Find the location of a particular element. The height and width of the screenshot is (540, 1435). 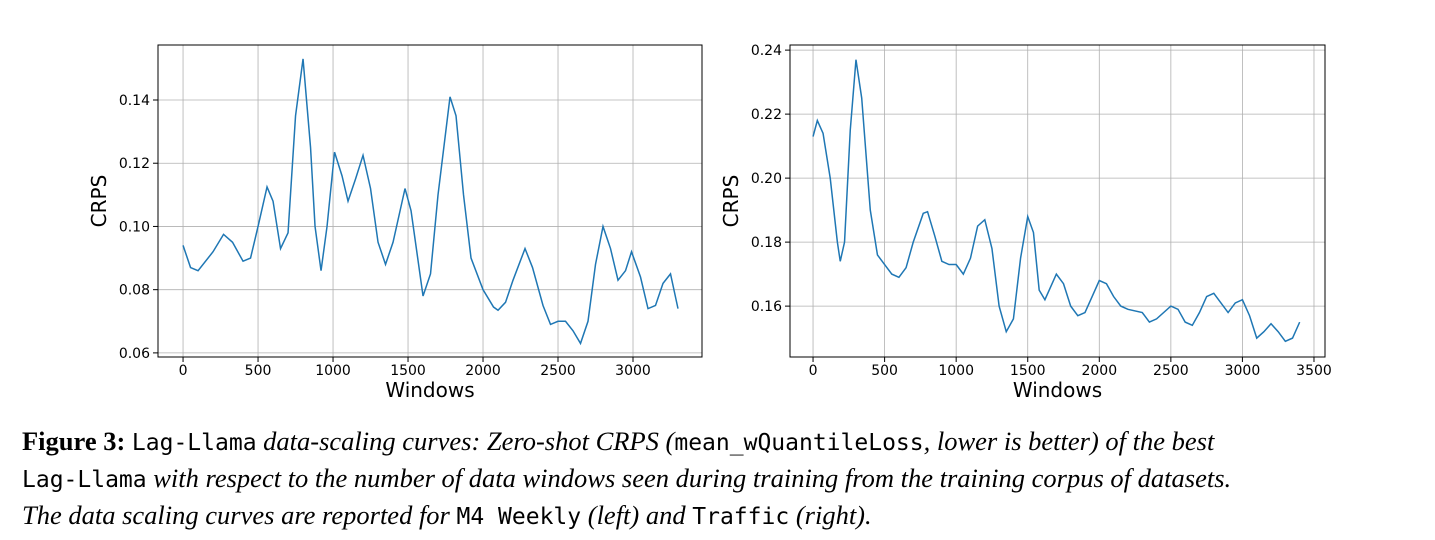

caption-code: M4 Weekly is located at coordinates (519, 517).